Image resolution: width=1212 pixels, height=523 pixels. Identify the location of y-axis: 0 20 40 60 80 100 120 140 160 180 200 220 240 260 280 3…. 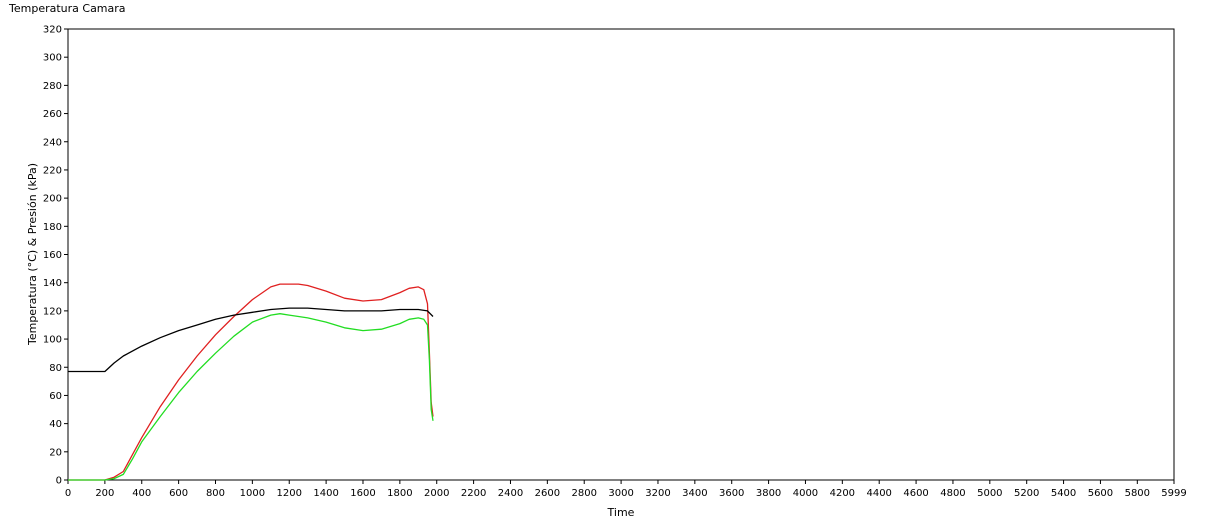
(55, 256).